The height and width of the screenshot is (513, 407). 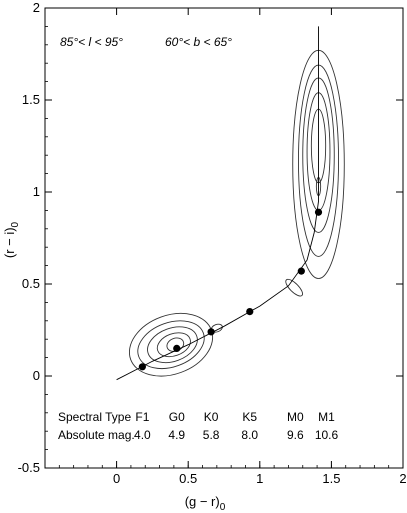 What do you see at coordinates (211, 435) in the screenshot?
I see `absolute-mag-value: 5.8` at bounding box center [211, 435].